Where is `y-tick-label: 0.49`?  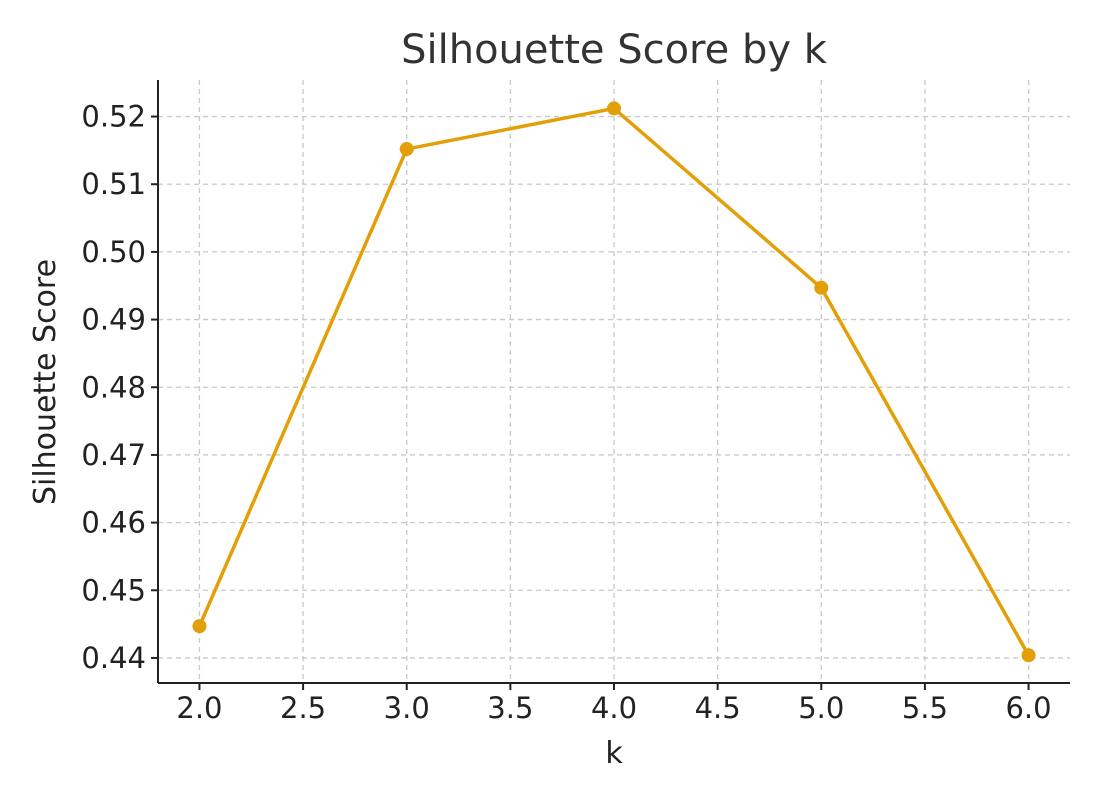
y-tick-label: 0.49 is located at coordinates (113, 320).